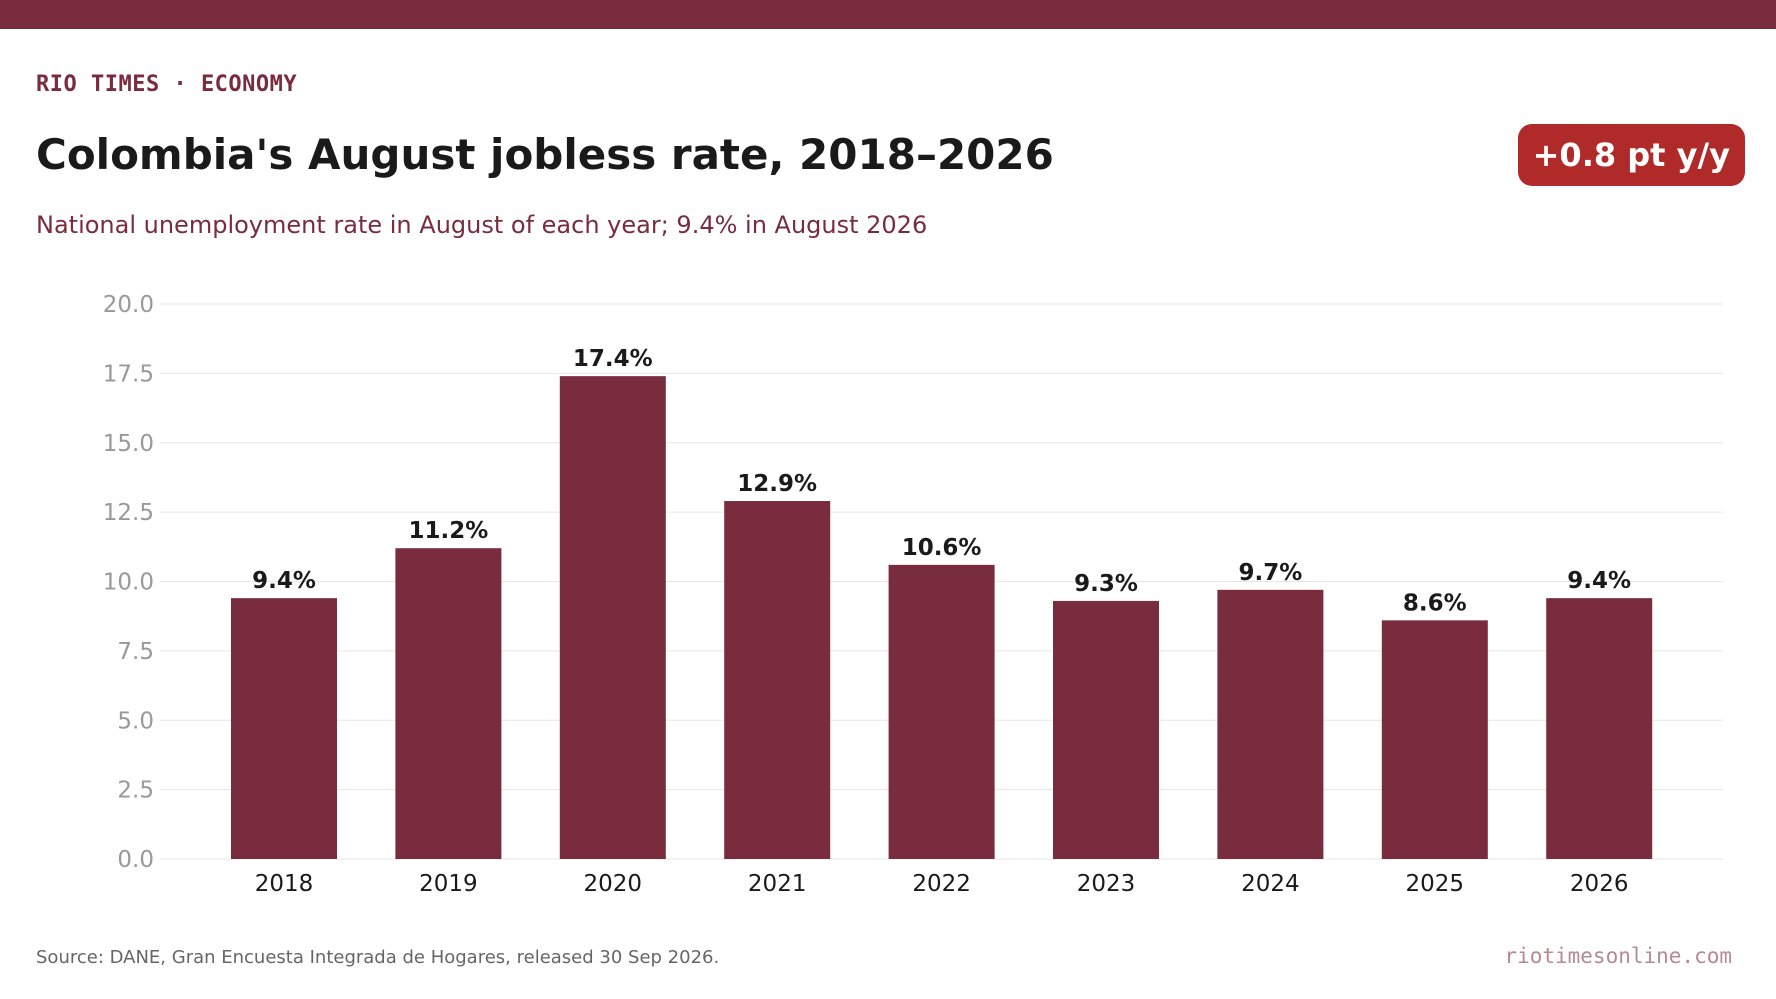 The image size is (1776, 999). Describe the element at coordinates (777, 884) in the screenshot. I see `x-tick-label: 2021` at that location.